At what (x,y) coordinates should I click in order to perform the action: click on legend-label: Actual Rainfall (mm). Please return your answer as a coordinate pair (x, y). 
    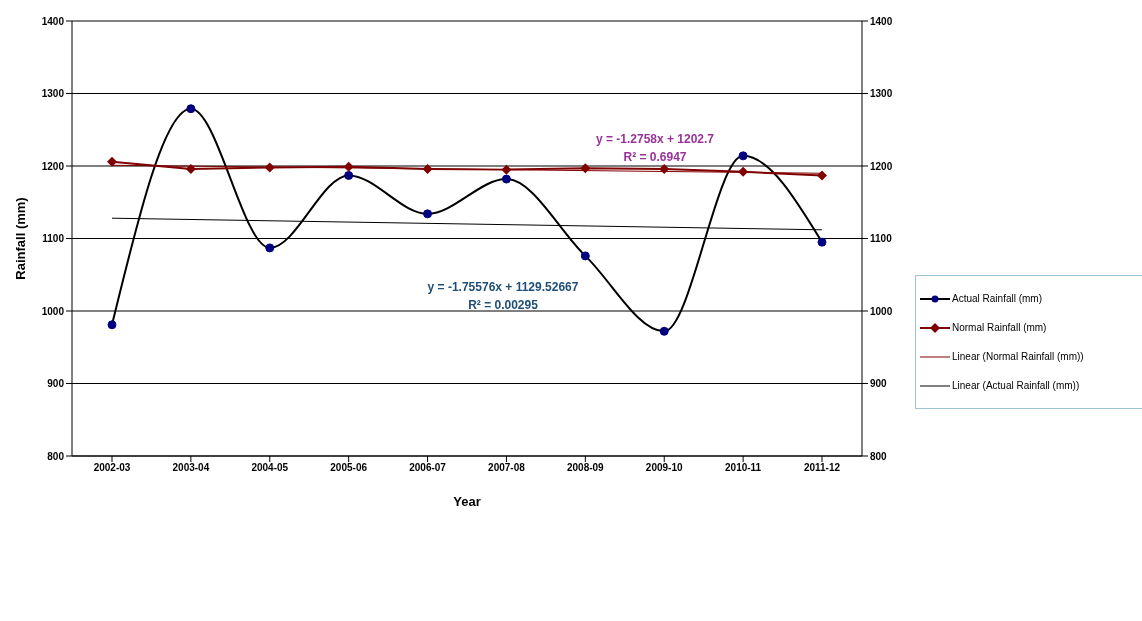
    Looking at the image, I should click on (997, 298).